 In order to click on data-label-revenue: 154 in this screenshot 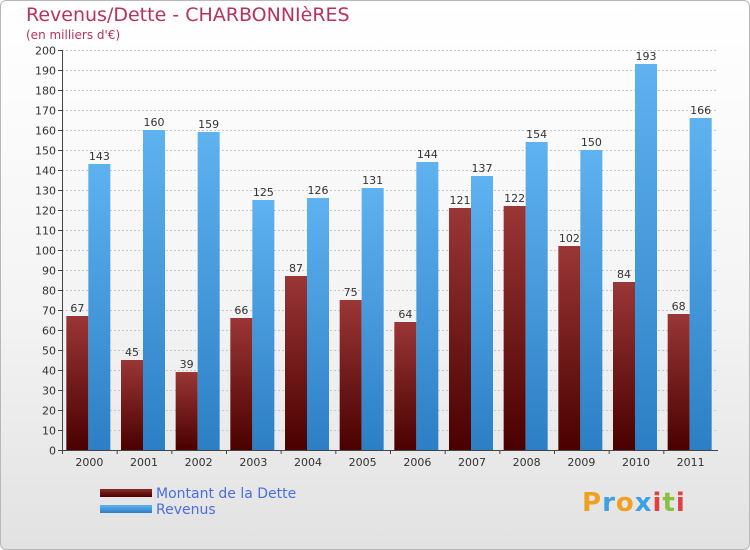, I will do `click(536, 134)`.